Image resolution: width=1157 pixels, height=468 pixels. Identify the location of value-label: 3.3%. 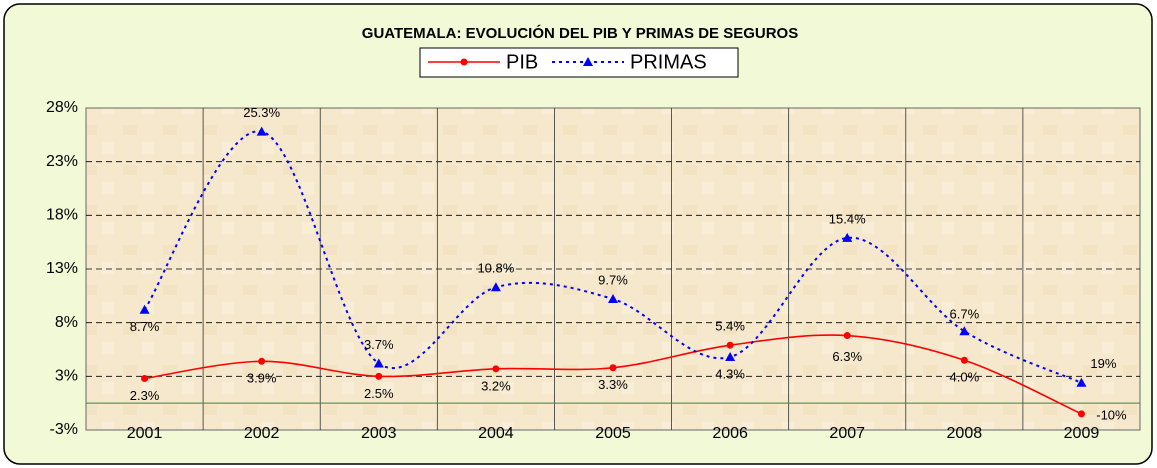
(613, 384).